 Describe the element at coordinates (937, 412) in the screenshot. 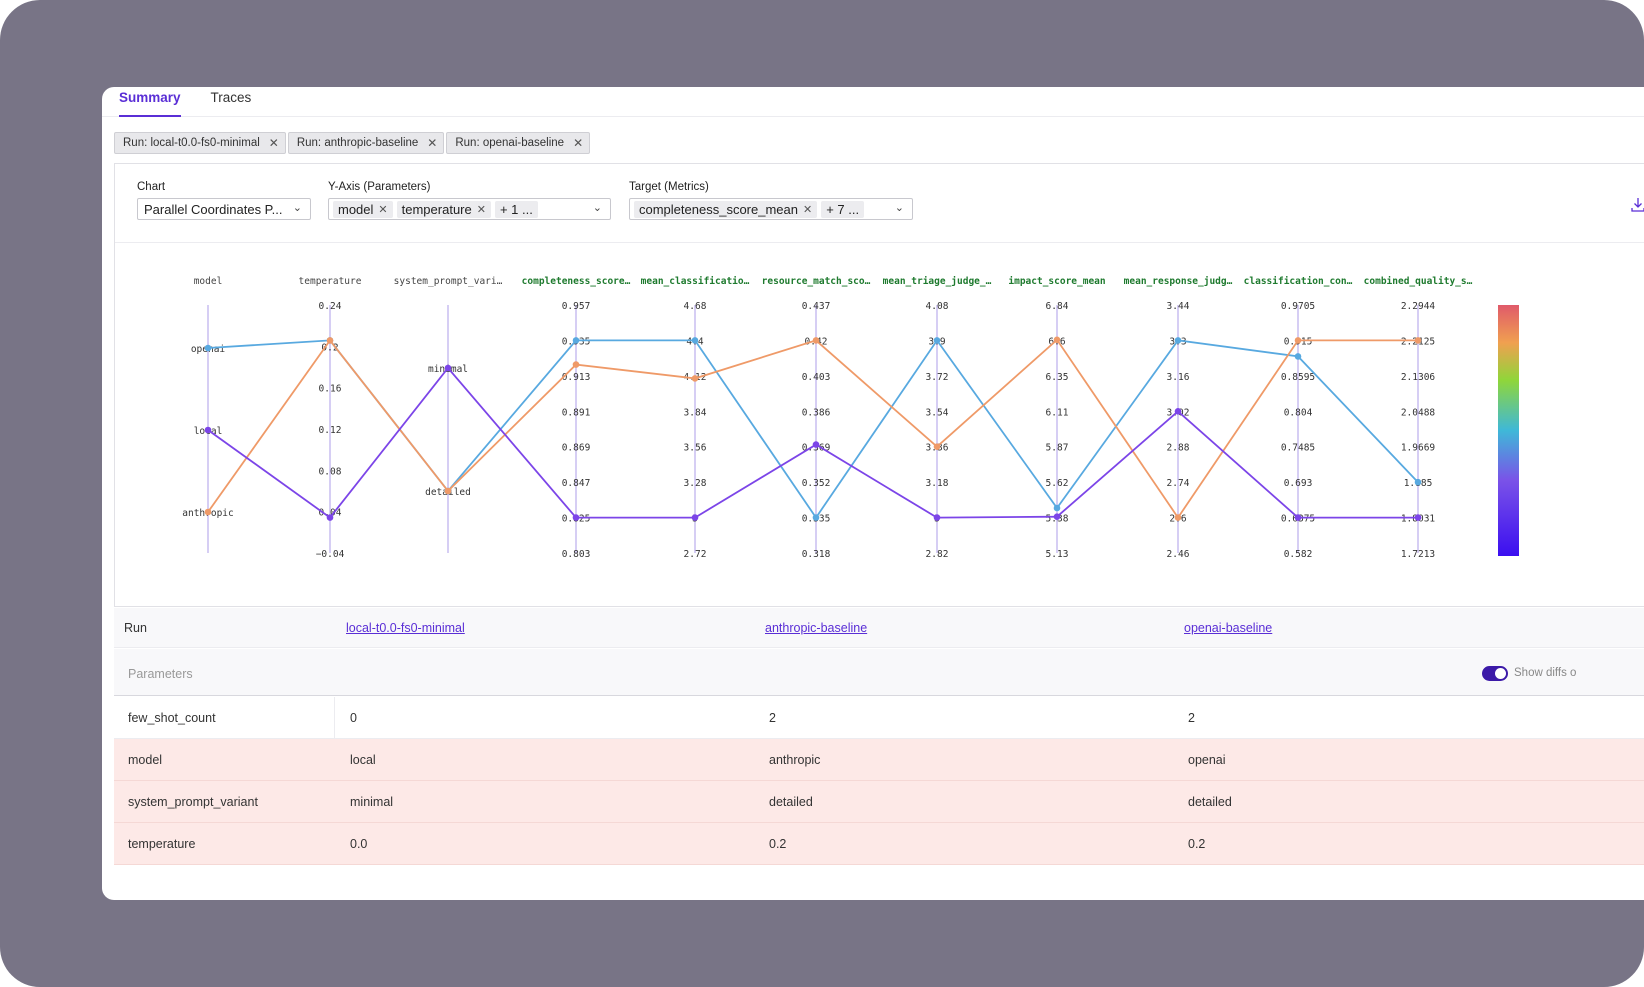

I see `tick-label: 3.54` at that location.